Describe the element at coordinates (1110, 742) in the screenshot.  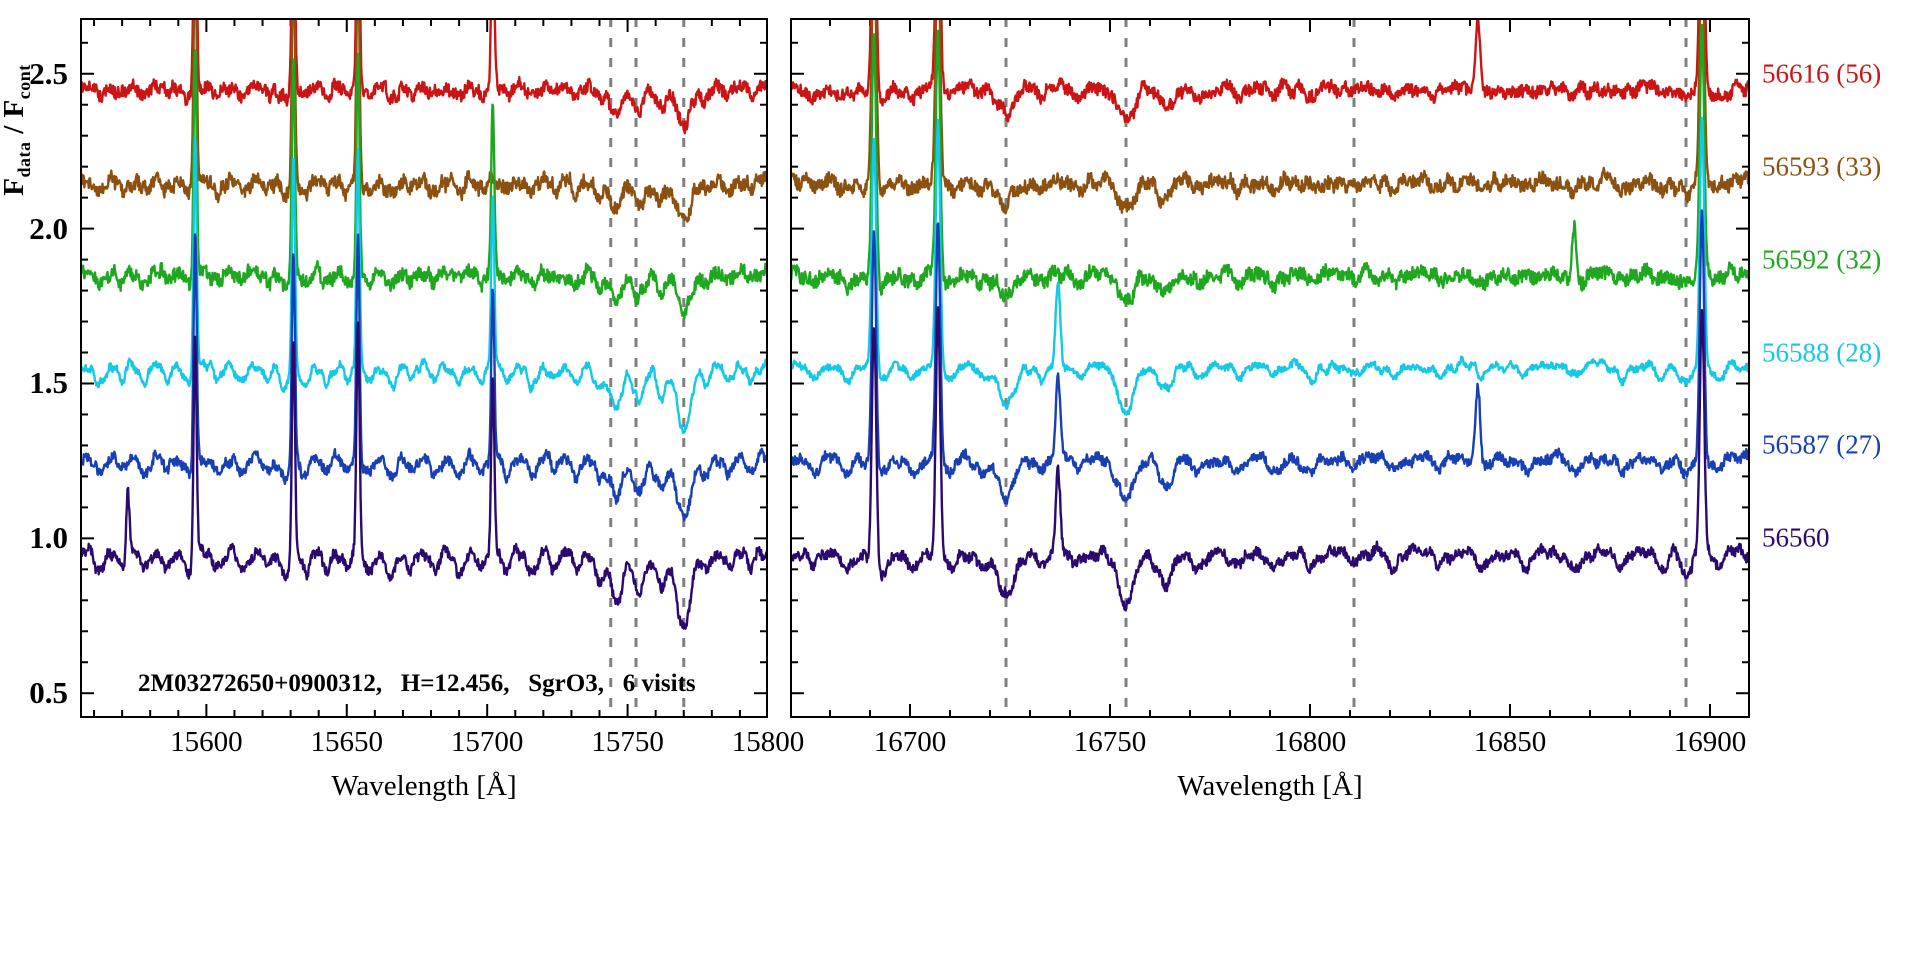
I see `x-tick-label: 16750` at that location.